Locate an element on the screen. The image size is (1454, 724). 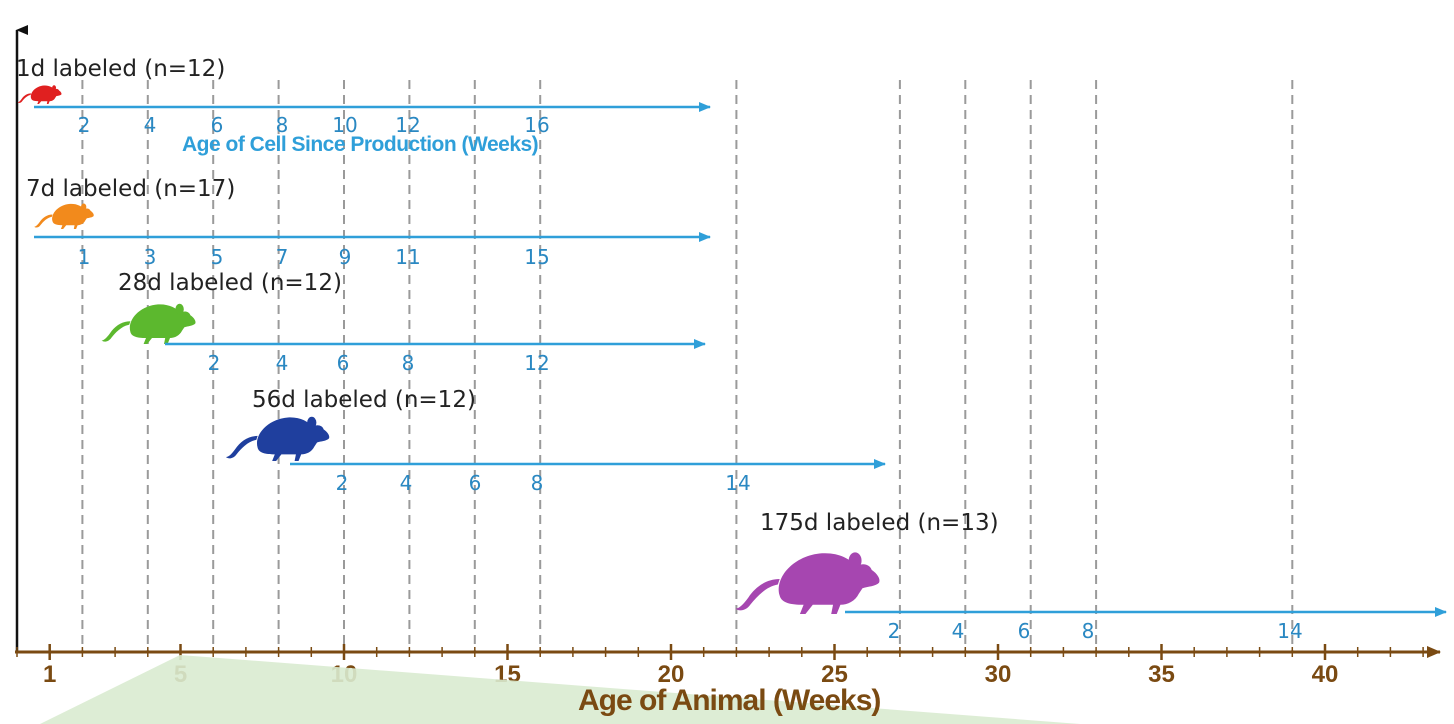
x-tick-label: 35 is located at coordinates (1161, 674).